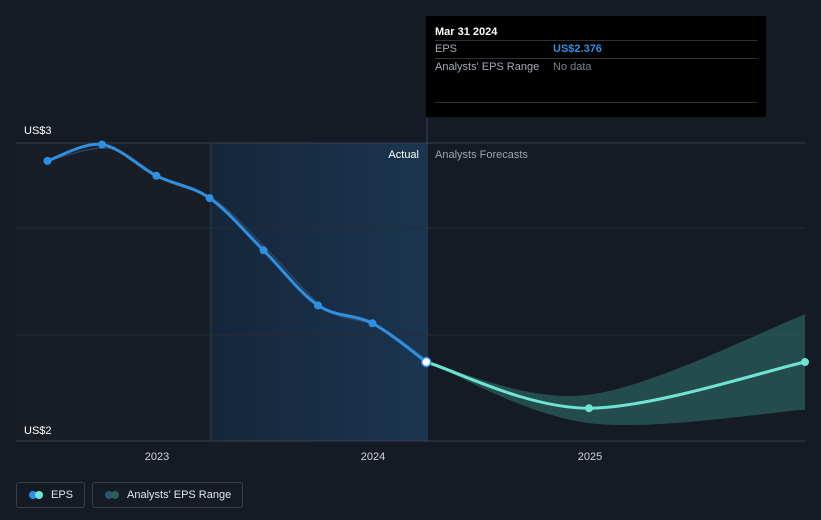  Describe the element at coordinates (572, 67) in the screenshot. I see `tooltip-range-value: No data` at that location.